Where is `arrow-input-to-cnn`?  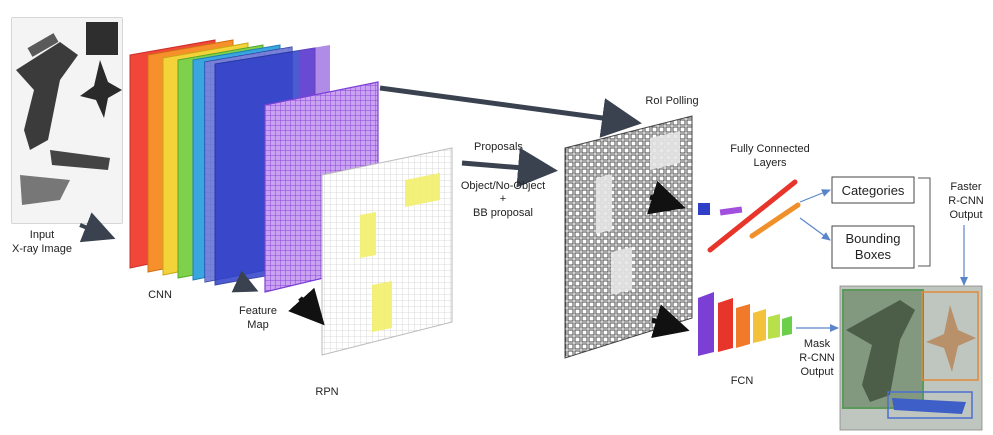
arrow-input-to-cnn is located at coordinates (97, 227).